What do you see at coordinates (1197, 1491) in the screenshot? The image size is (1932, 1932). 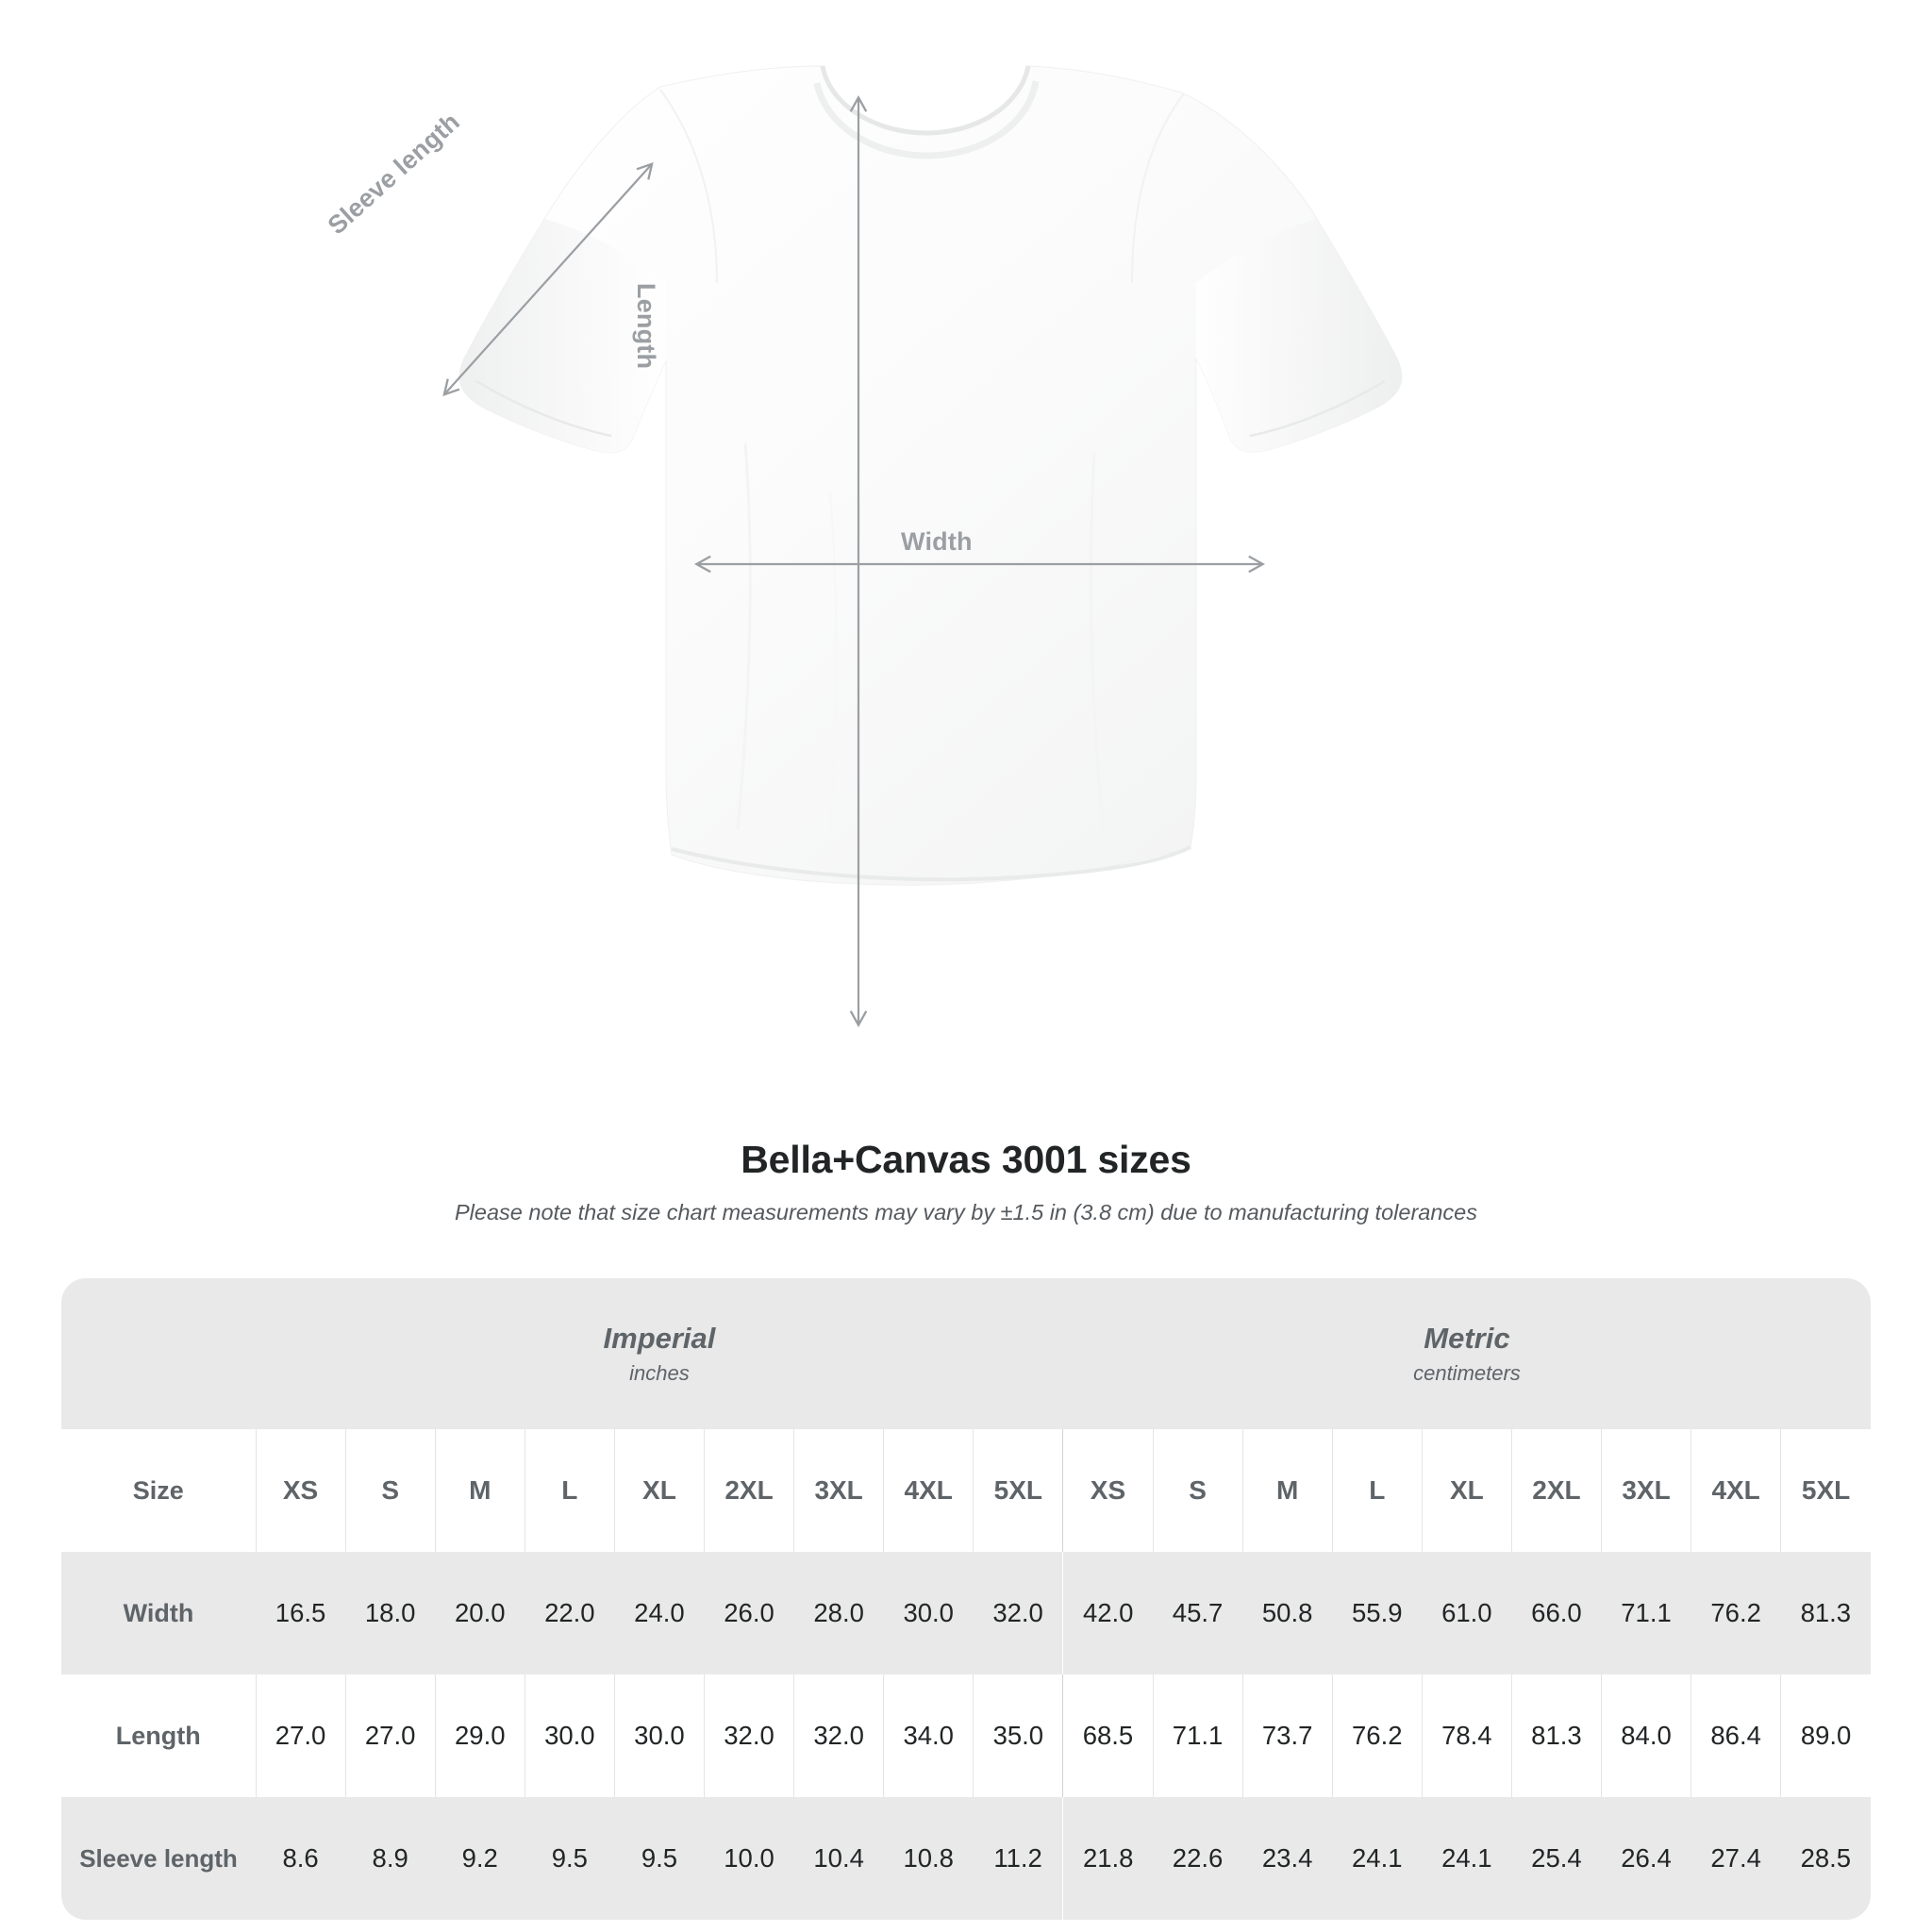 I see `size-col-metric-s: S` at bounding box center [1197, 1491].